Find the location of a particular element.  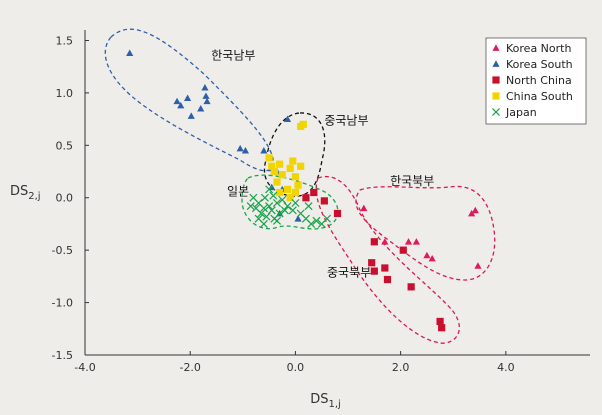

region-label: 중국북부 is located at coordinates (349, 272).